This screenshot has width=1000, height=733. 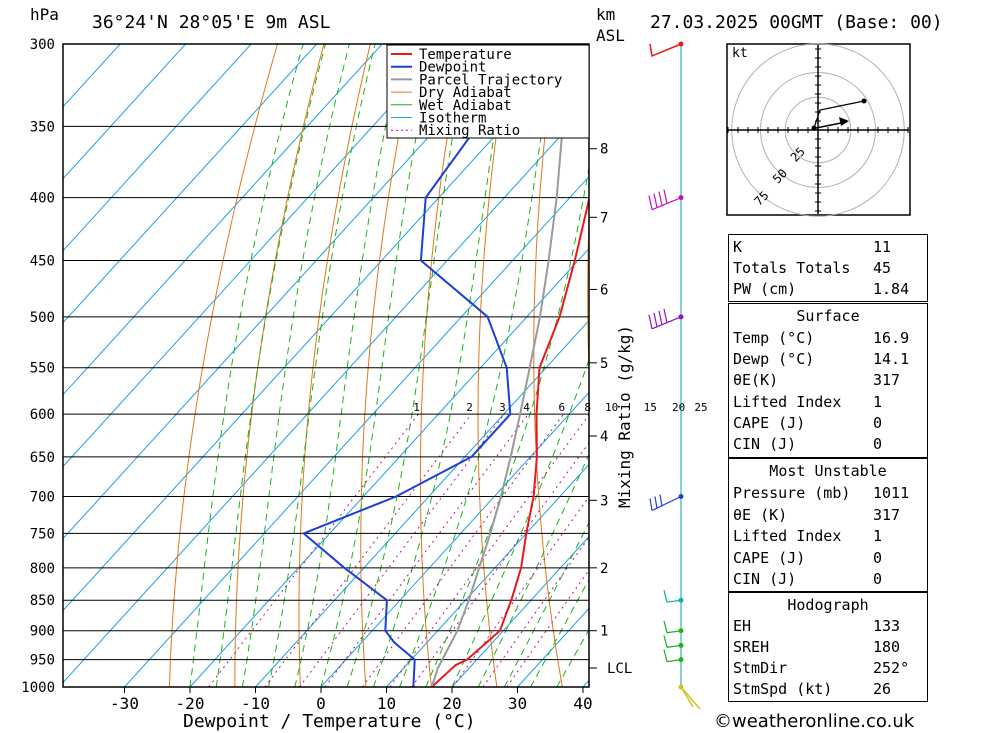 I want to click on pressure-tick-label: 1000, so click(x=38, y=688).